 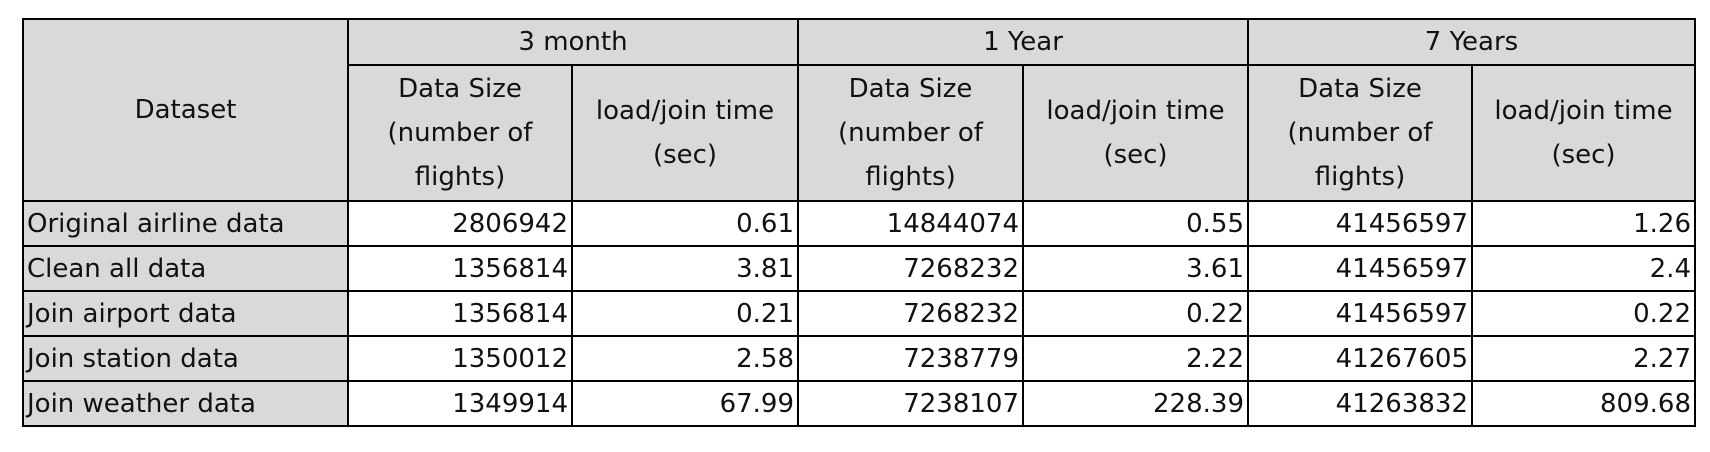 I want to click on row-label: Original airline data, so click(x=185, y=223).